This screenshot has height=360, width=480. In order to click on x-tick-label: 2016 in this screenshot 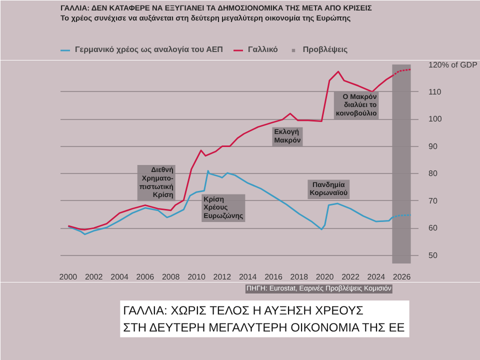, I will do `click(273, 277)`.